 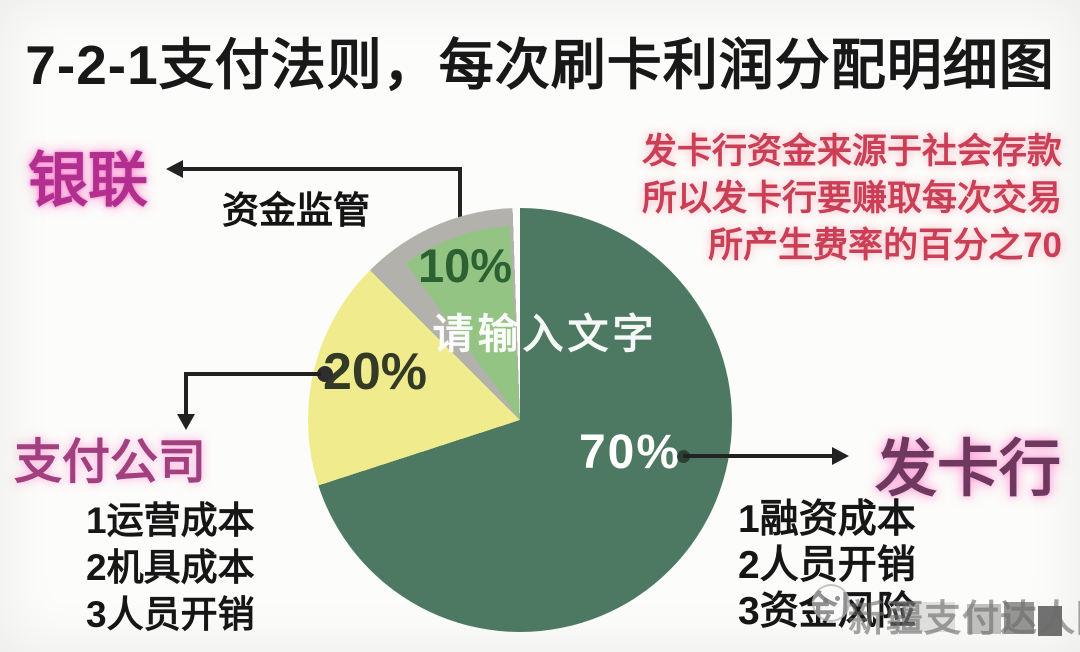 What do you see at coordinates (545, 334) in the screenshot?
I see `pie-center-placeholder: 请输入文字` at bounding box center [545, 334].